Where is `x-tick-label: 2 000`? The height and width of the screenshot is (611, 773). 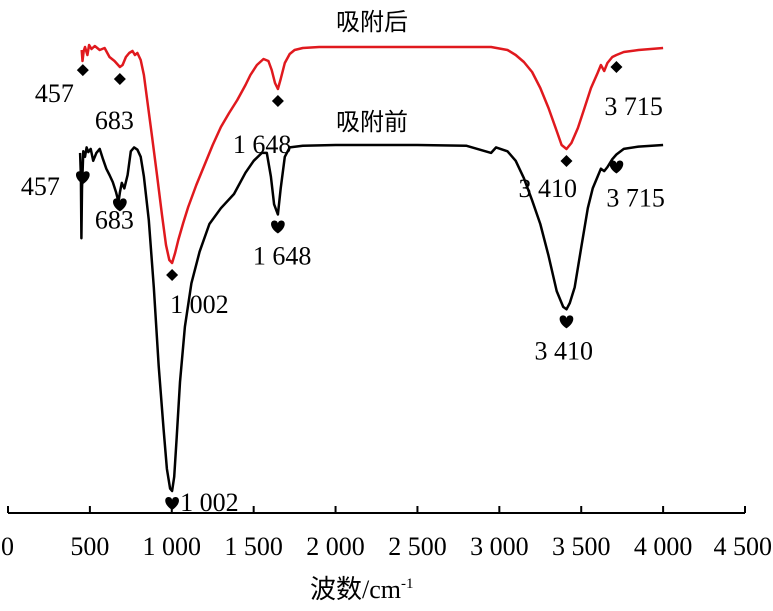
x-tick-label: 2 000 is located at coordinates (335, 546).